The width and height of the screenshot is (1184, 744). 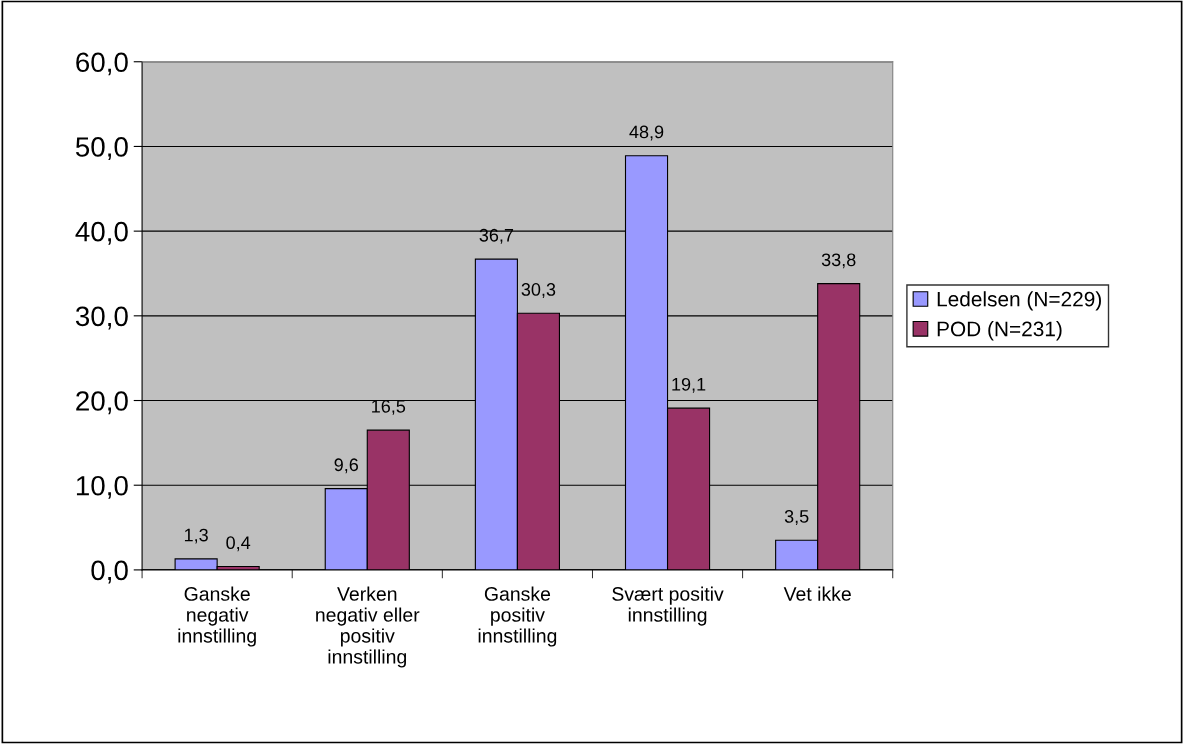 I want to click on data-label: 36,7, so click(x=496, y=236).